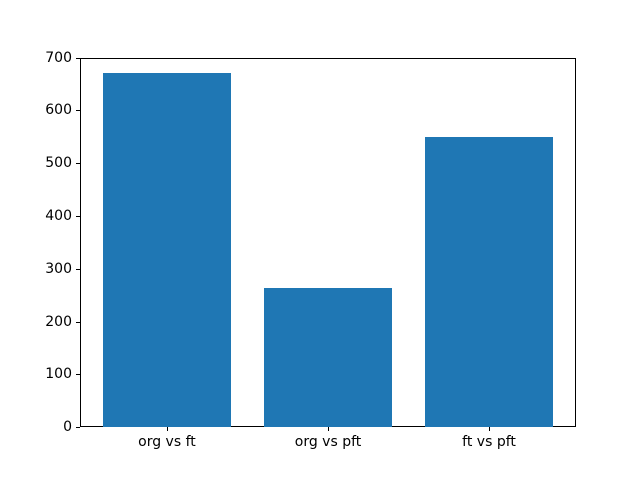  I want to click on y-tick-label: 400, so click(58, 215).